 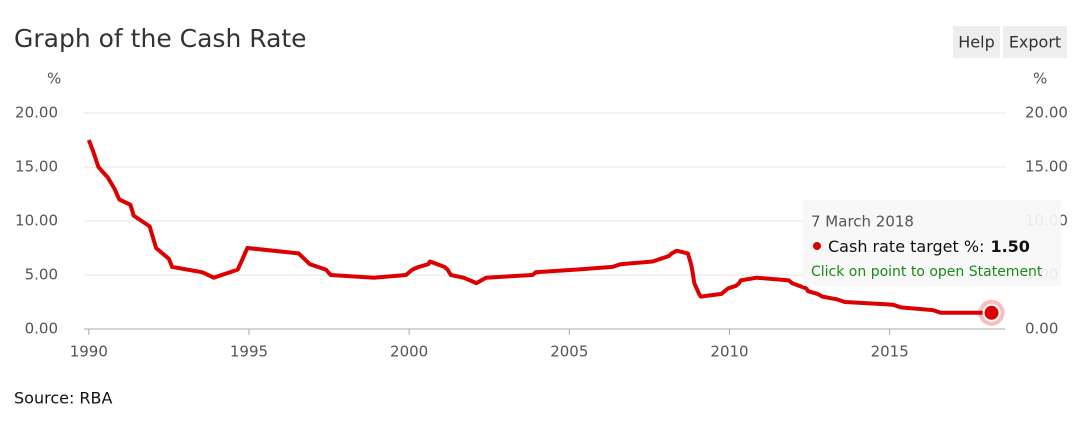 I want to click on x-tick-label: 2005, so click(x=569, y=352).